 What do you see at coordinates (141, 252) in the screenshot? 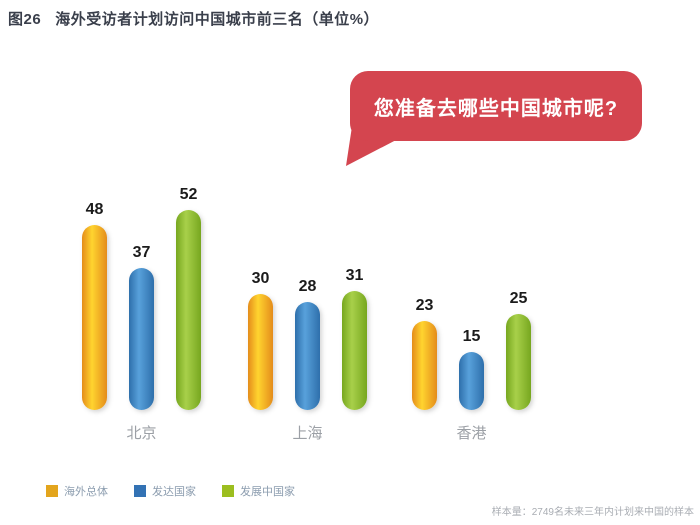
I see `bar-value-label: 37` at bounding box center [141, 252].